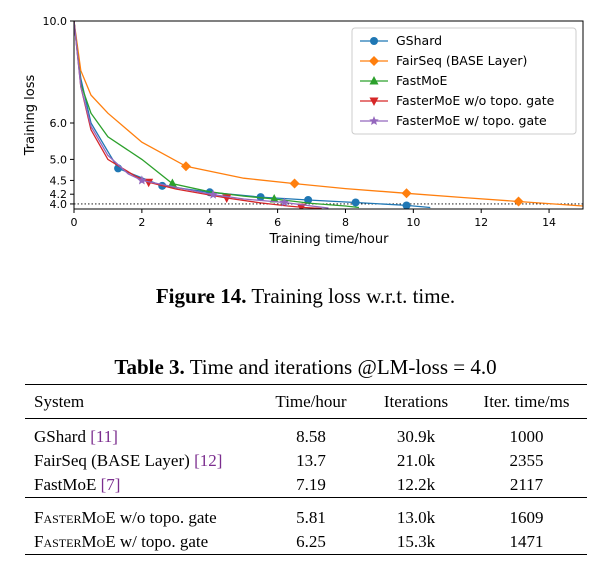 The width and height of the screenshot is (611, 583). Describe the element at coordinates (59, 159) in the screenshot. I see `y-tick-label: 5.0` at that location.